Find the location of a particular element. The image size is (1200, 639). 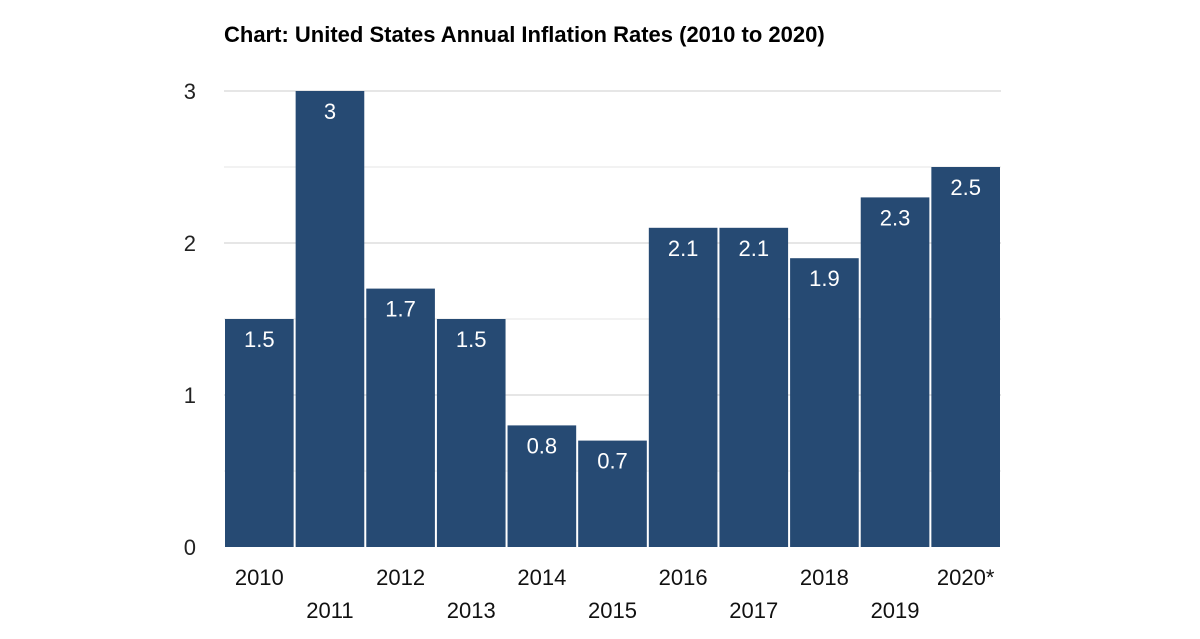

x-tick-label: 2017 is located at coordinates (753, 610).